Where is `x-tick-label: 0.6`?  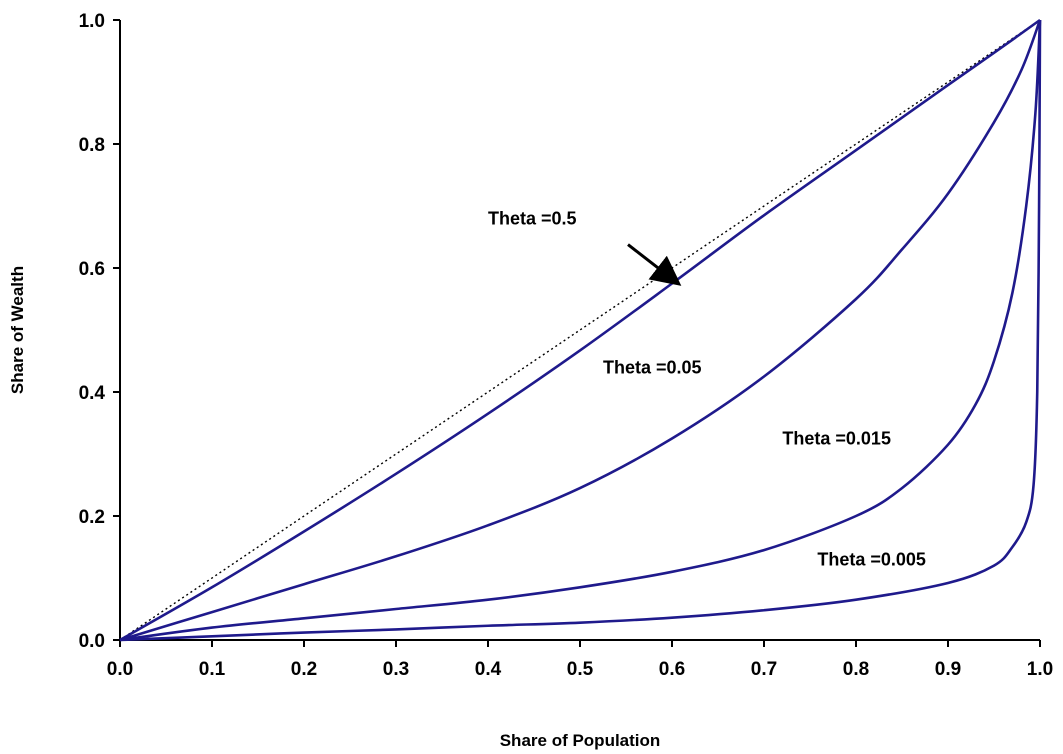
x-tick-label: 0.6 is located at coordinates (672, 669).